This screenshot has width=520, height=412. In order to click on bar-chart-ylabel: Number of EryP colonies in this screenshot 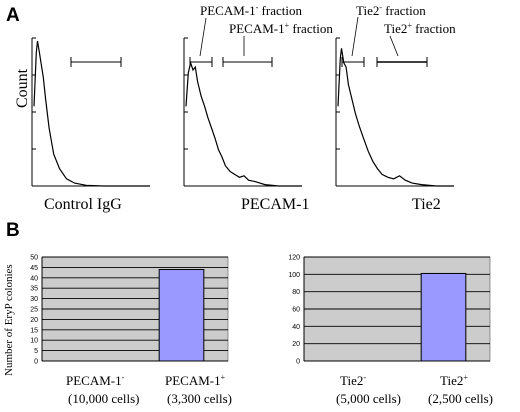, I will do `click(9, 320)`.